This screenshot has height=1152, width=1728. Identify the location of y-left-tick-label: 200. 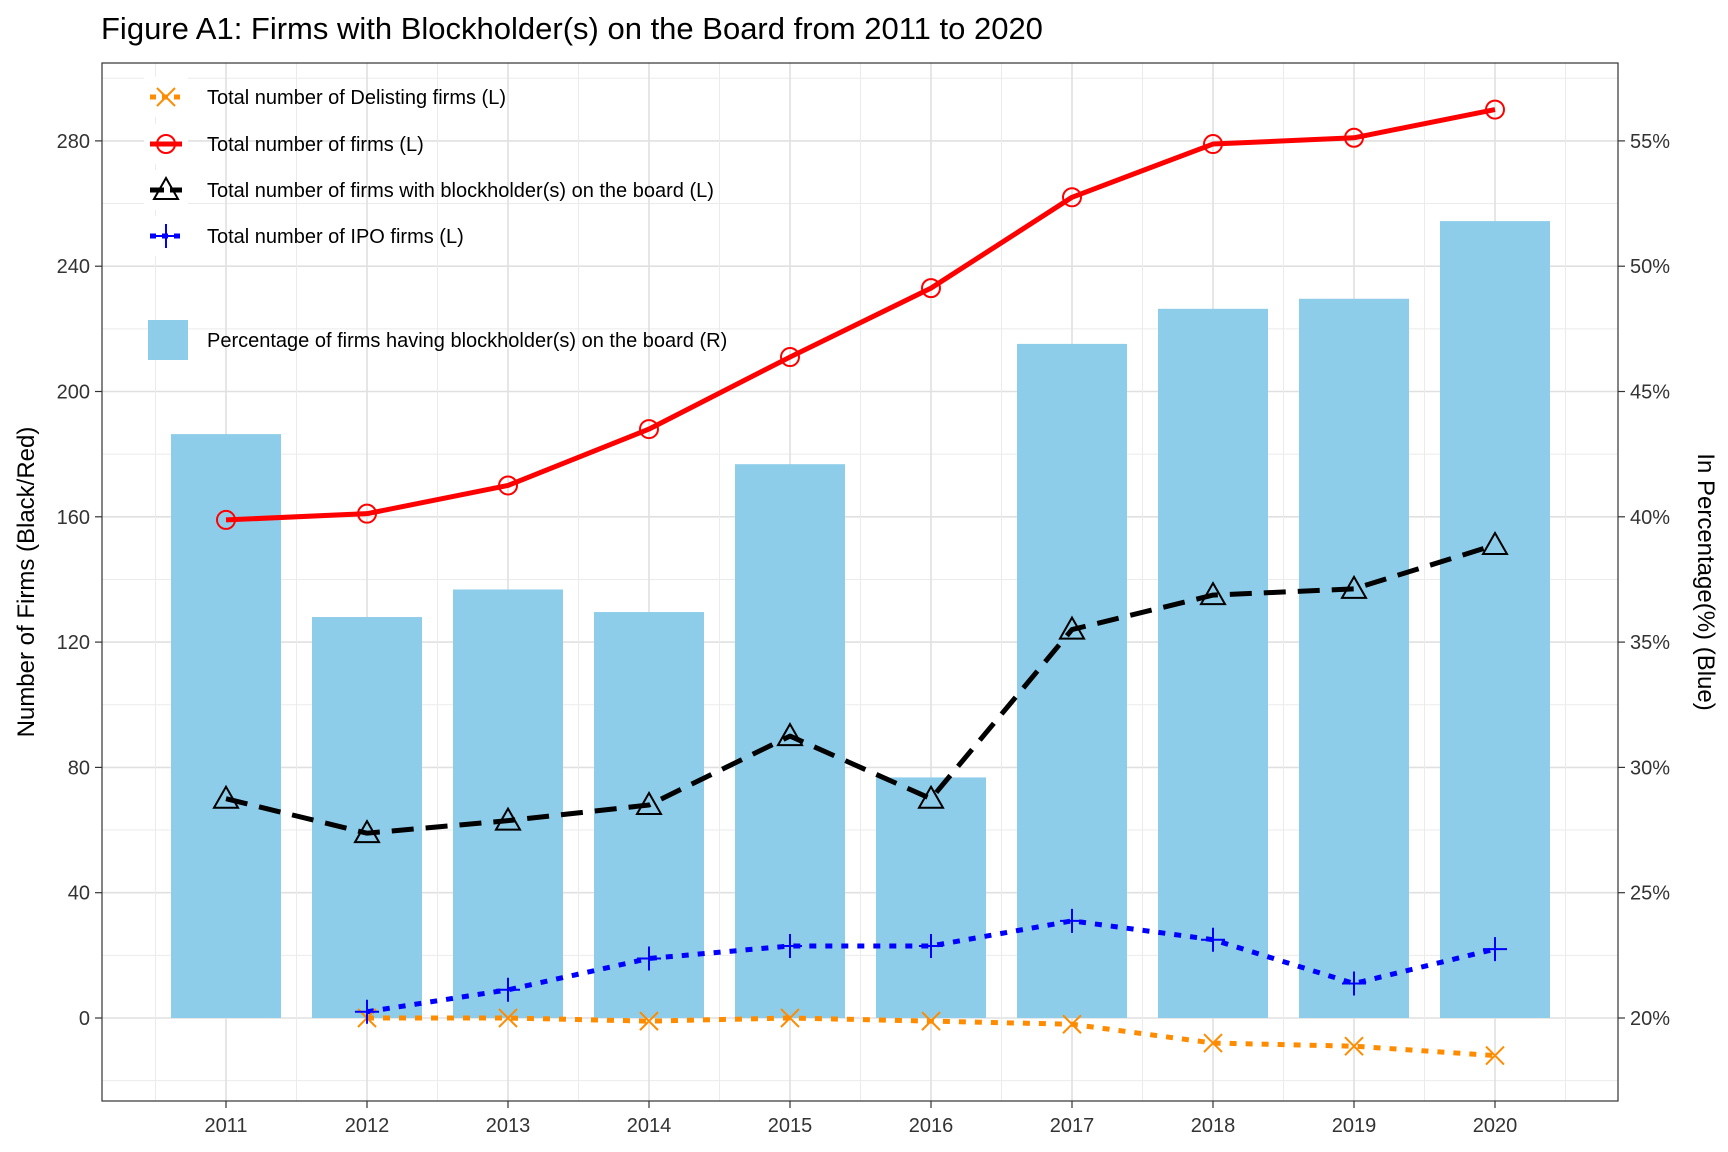
(73, 393).